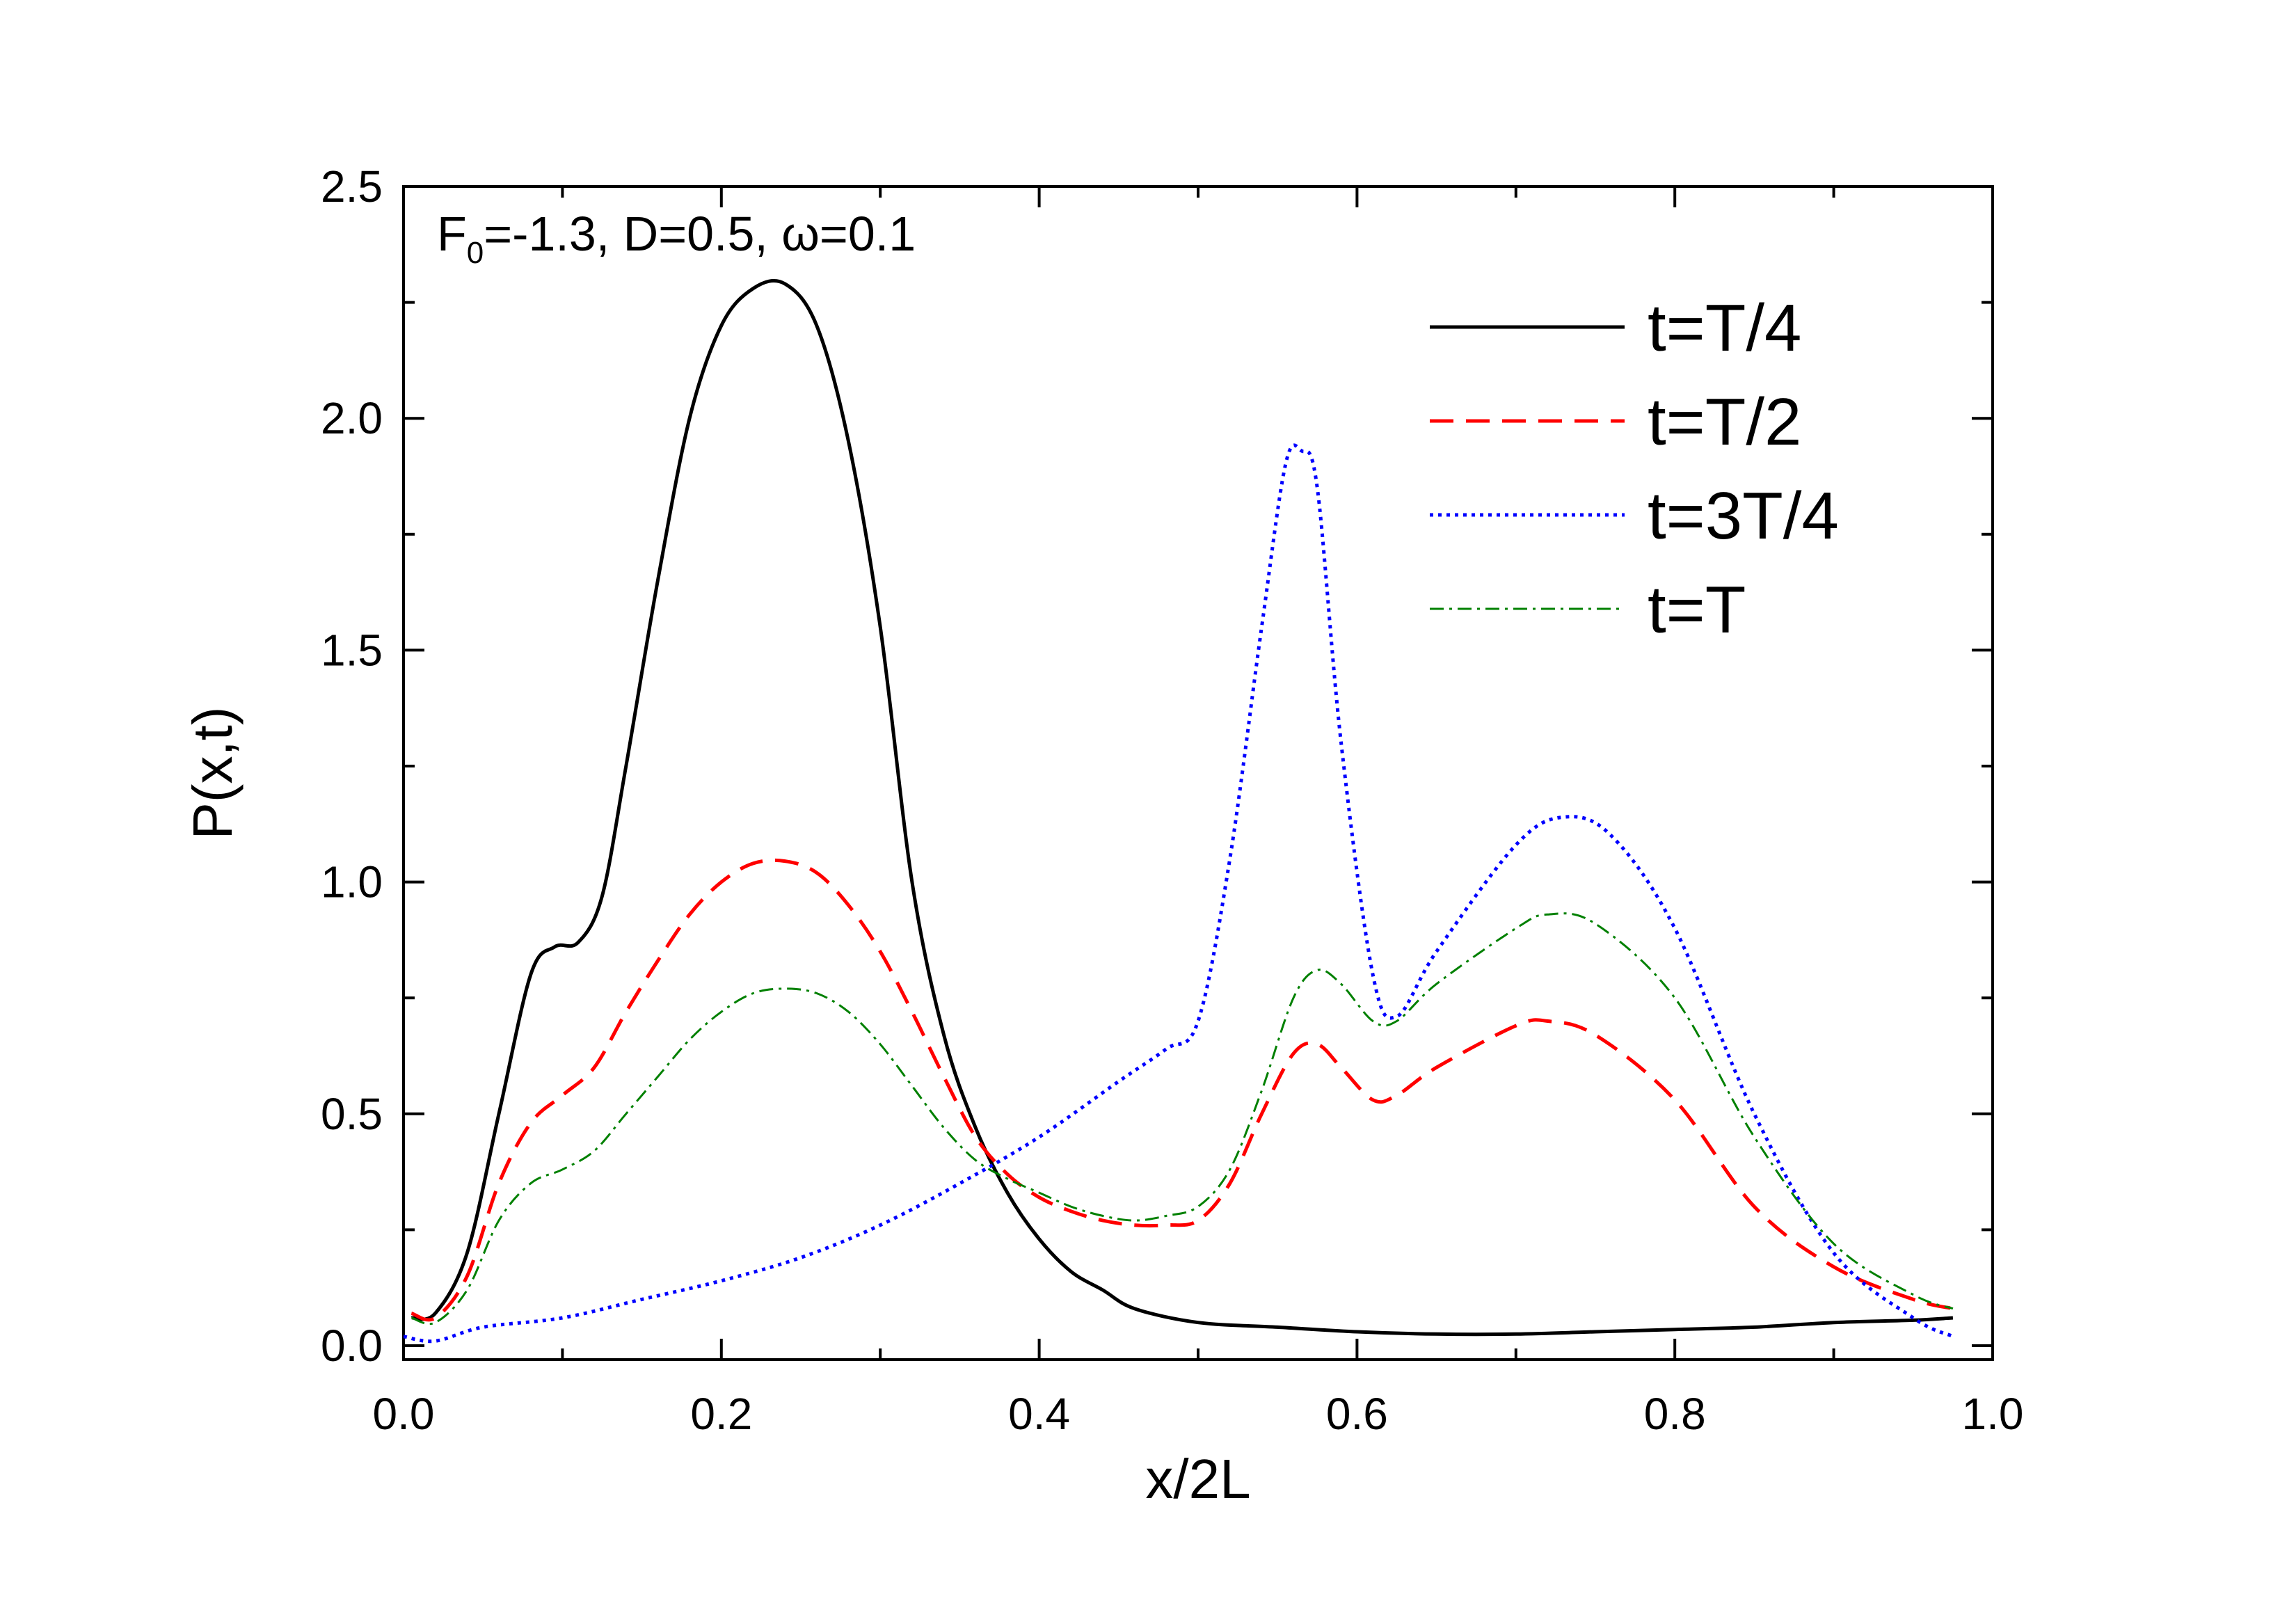 This screenshot has width=2296, height=1624. Describe the element at coordinates (700, 234) in the screenshot. I see `annotation-suffix: =-1.3, D=0.5, ω=0.1` at that location.